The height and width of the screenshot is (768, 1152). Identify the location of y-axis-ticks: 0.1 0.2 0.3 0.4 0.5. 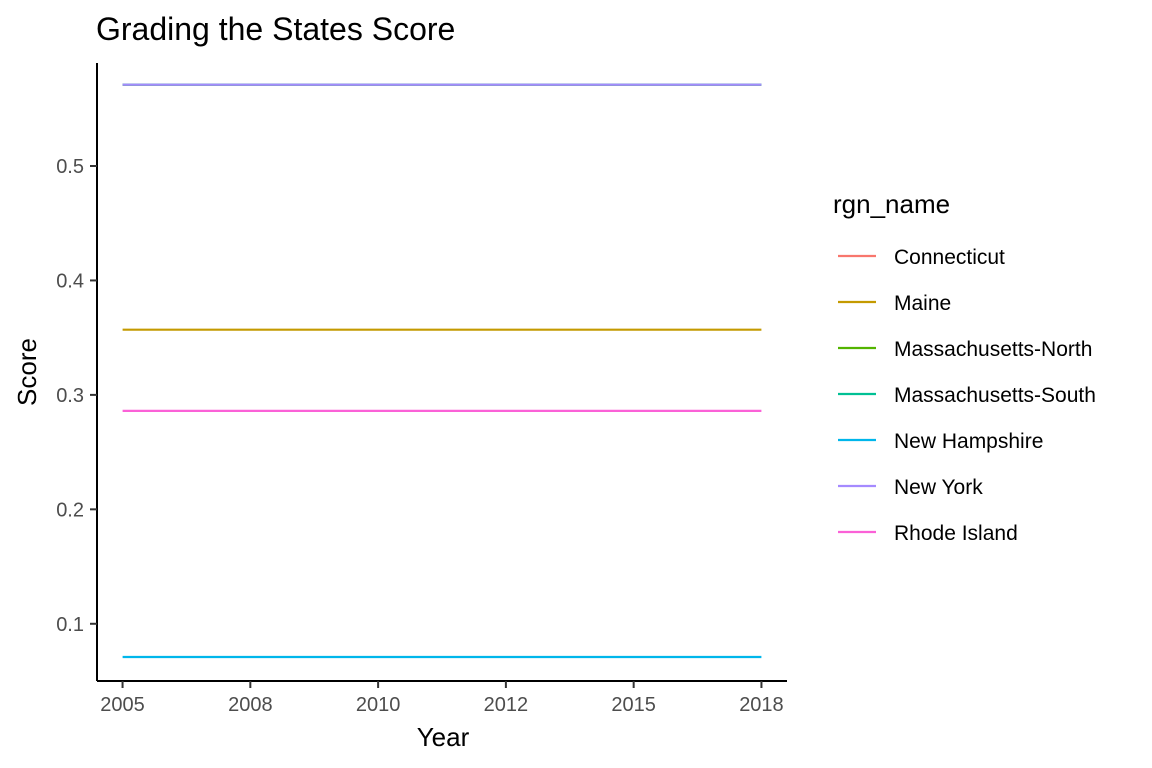
(76, 396).